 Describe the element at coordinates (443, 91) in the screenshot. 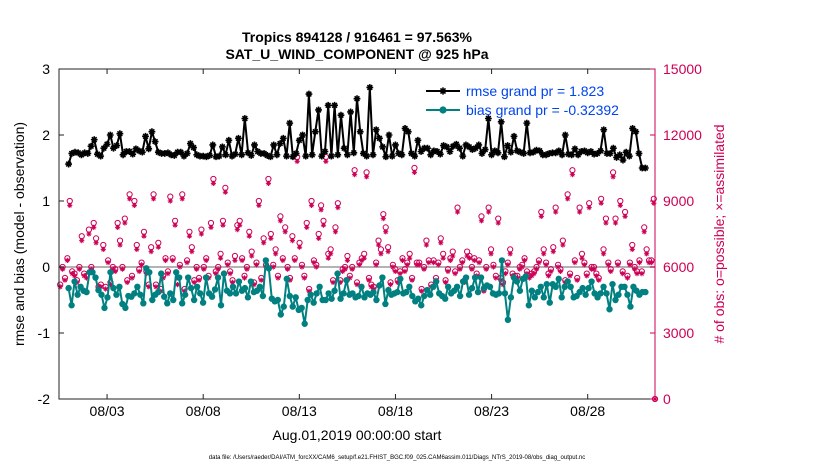

I see `legend-rmse-marker` at that location.